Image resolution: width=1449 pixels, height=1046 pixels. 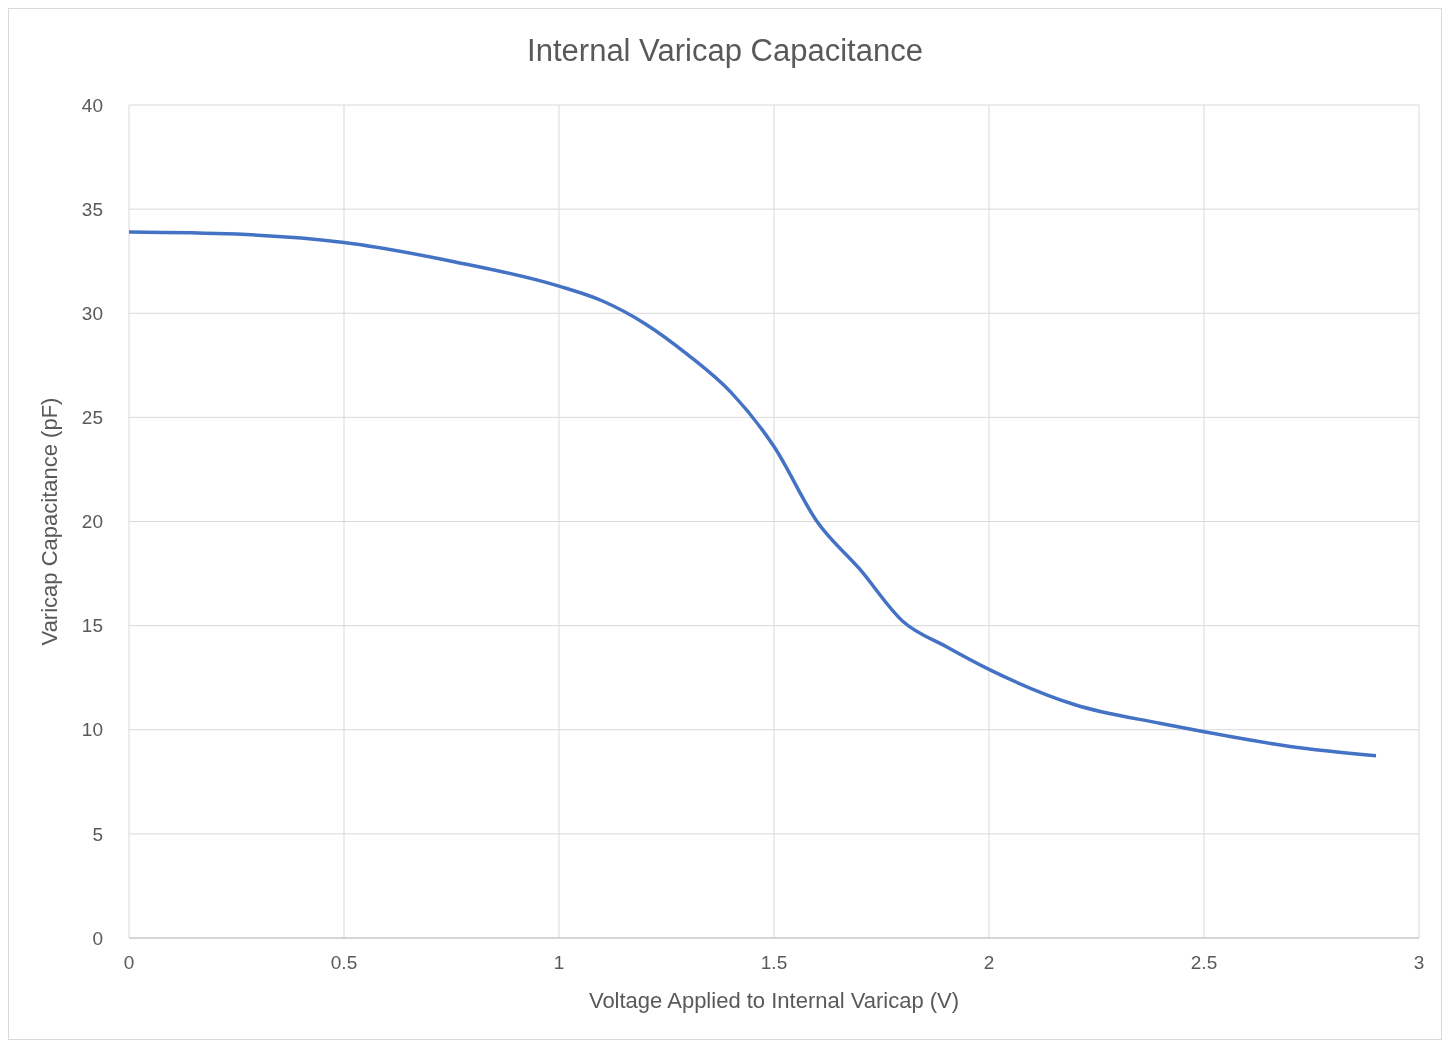 I want to click on y-tick-label: 15, so click(x=92, y=626).